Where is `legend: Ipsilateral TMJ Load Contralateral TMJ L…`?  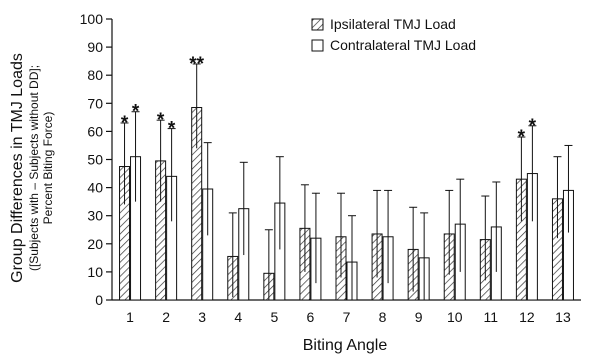
legend: Ipsilateral TMJ Load Contralateral TMJ L… is located at coordinates (393, 34).